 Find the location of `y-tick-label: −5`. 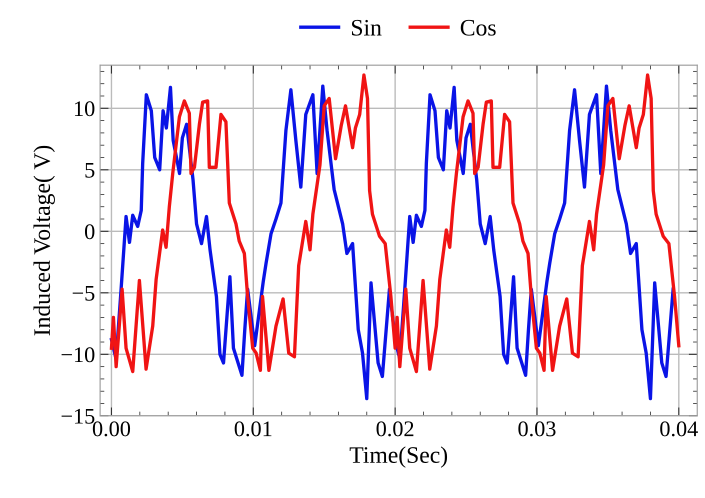

y-tick-label: −5 is located at coordinates (83, 293).